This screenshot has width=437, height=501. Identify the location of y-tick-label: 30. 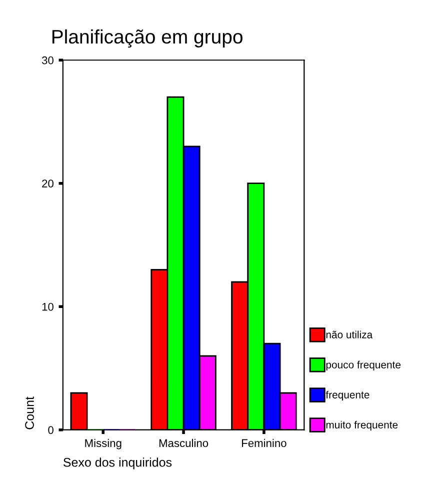
(48, 60).